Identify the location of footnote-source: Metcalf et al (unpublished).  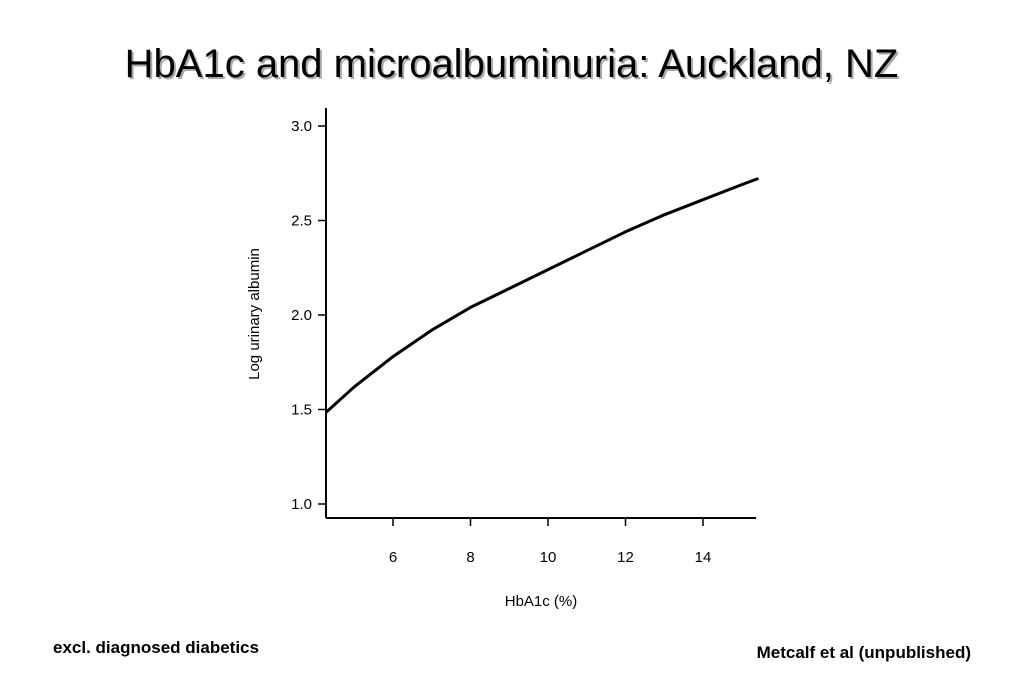
(863, 652).